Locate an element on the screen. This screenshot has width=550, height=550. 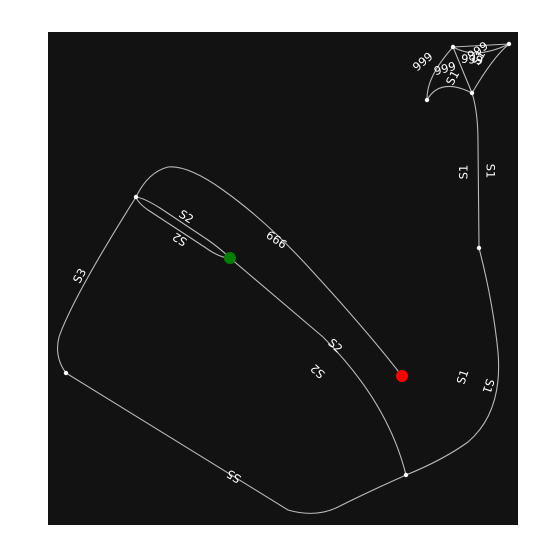
node-west is located at coordinates (66, 373).